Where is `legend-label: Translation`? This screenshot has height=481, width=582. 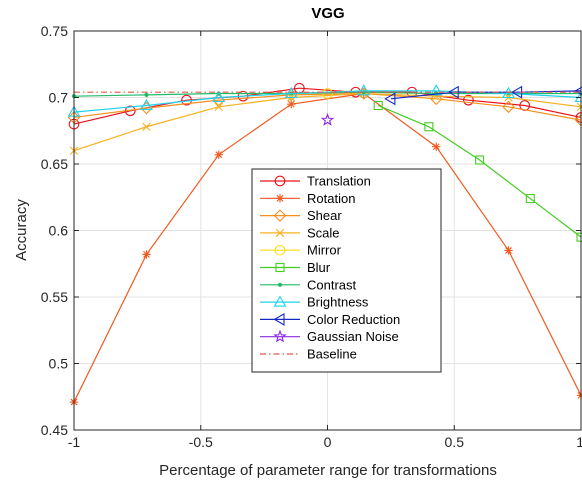 legend-label: Translation is located at coordinates (339, 181).